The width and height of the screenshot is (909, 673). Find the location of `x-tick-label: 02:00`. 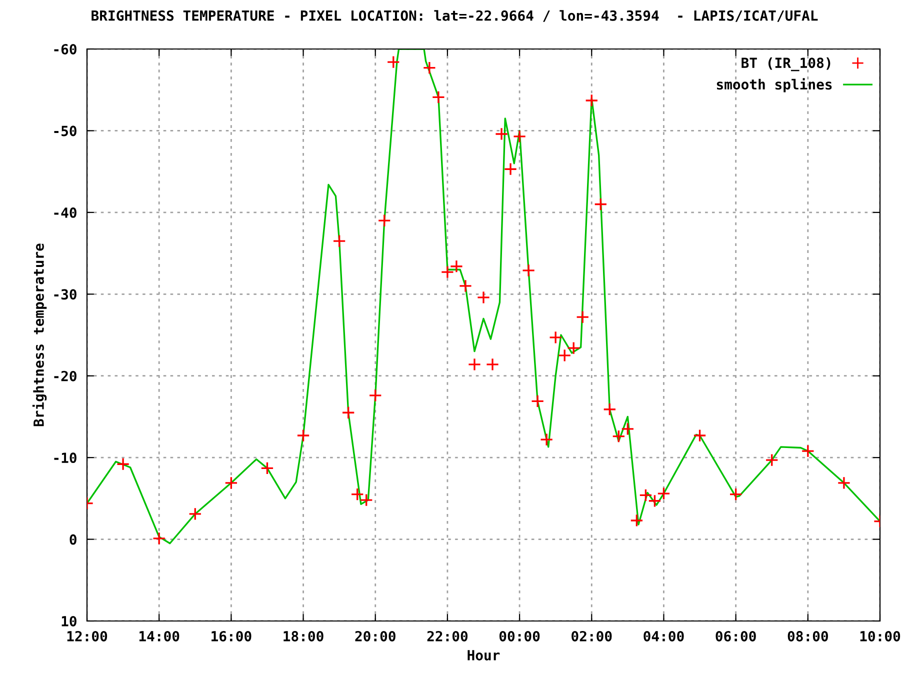

x-tick-label: 02:00 is located at coordinates (592, 636).